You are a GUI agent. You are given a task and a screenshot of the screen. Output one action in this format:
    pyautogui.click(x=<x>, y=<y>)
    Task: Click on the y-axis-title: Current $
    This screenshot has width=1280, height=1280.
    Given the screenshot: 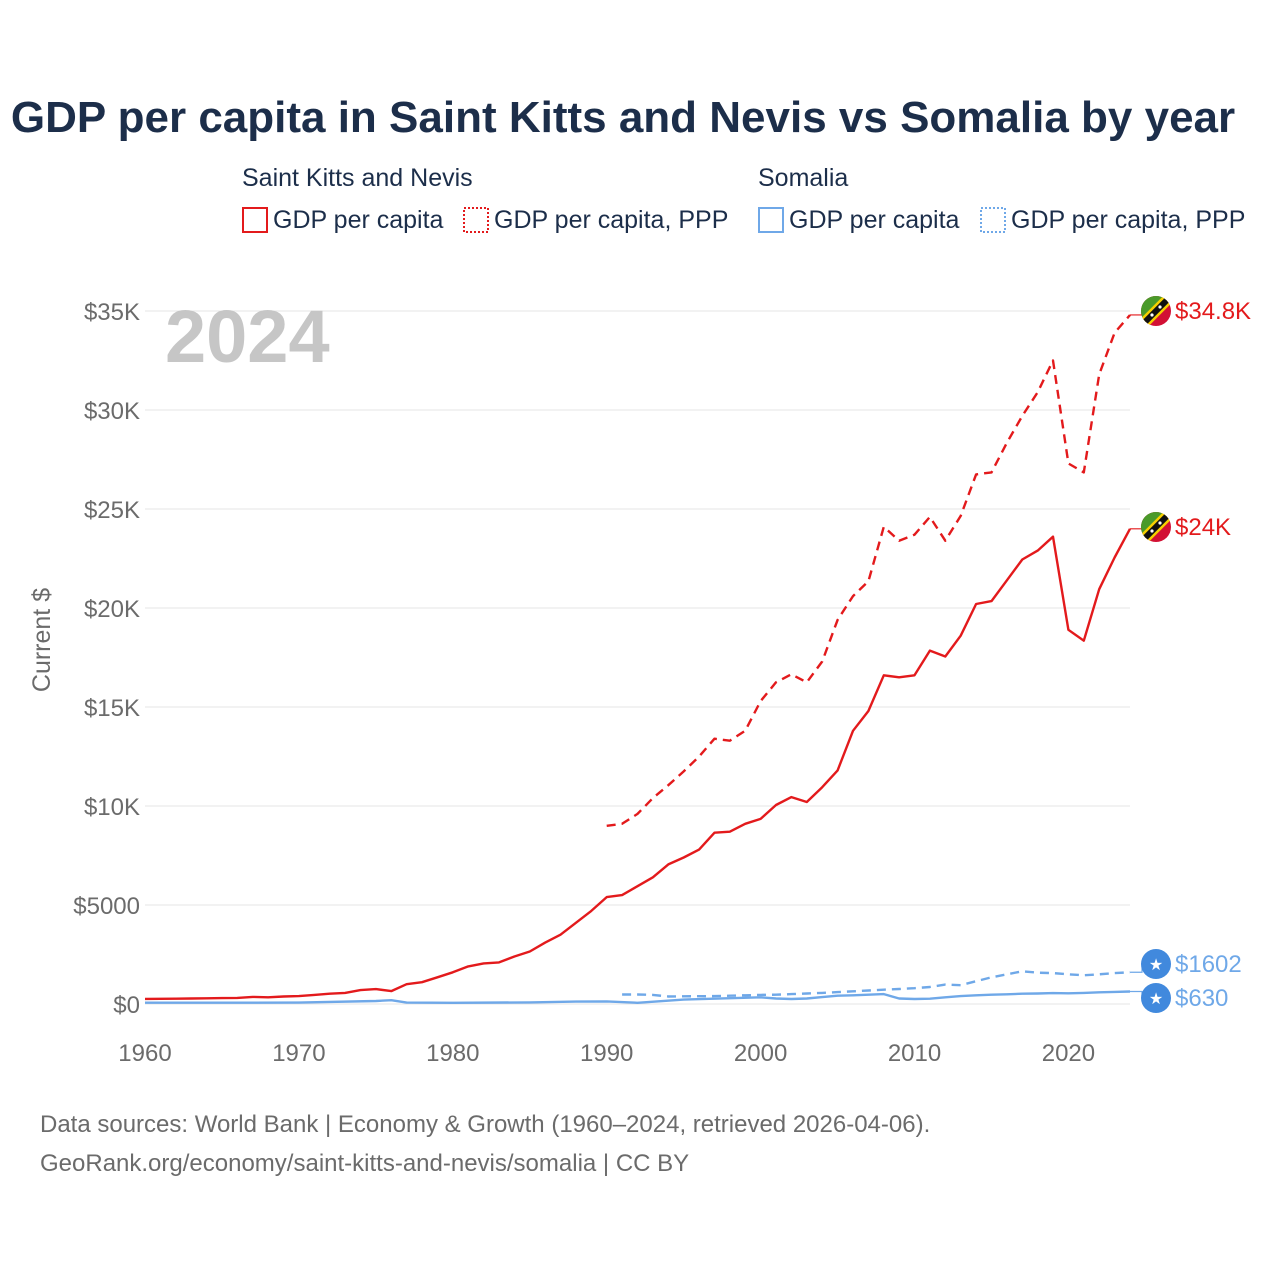 What is the action you would take?
    pyautogui.click(x=42, y=640)
    